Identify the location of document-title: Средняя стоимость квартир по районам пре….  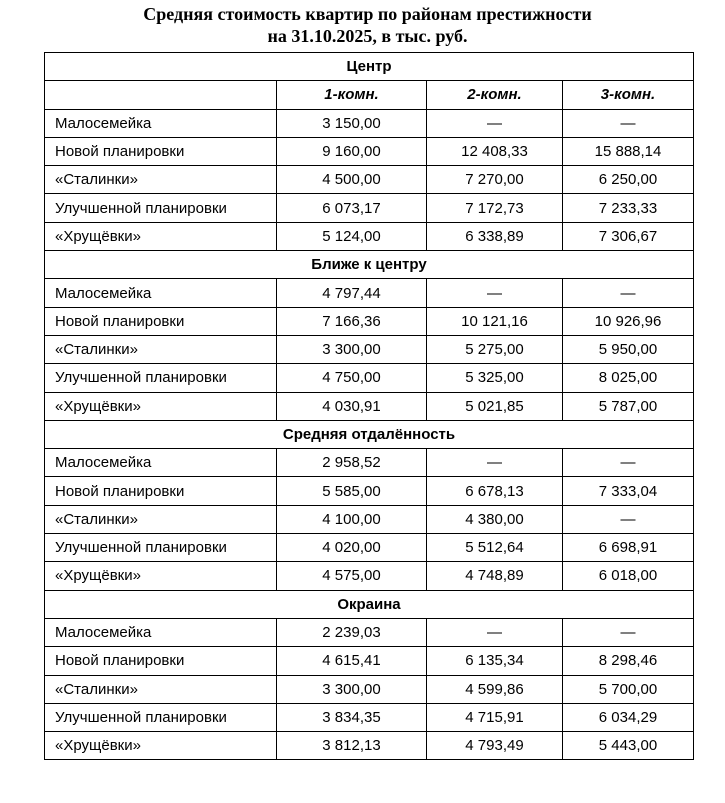
(362, 25).